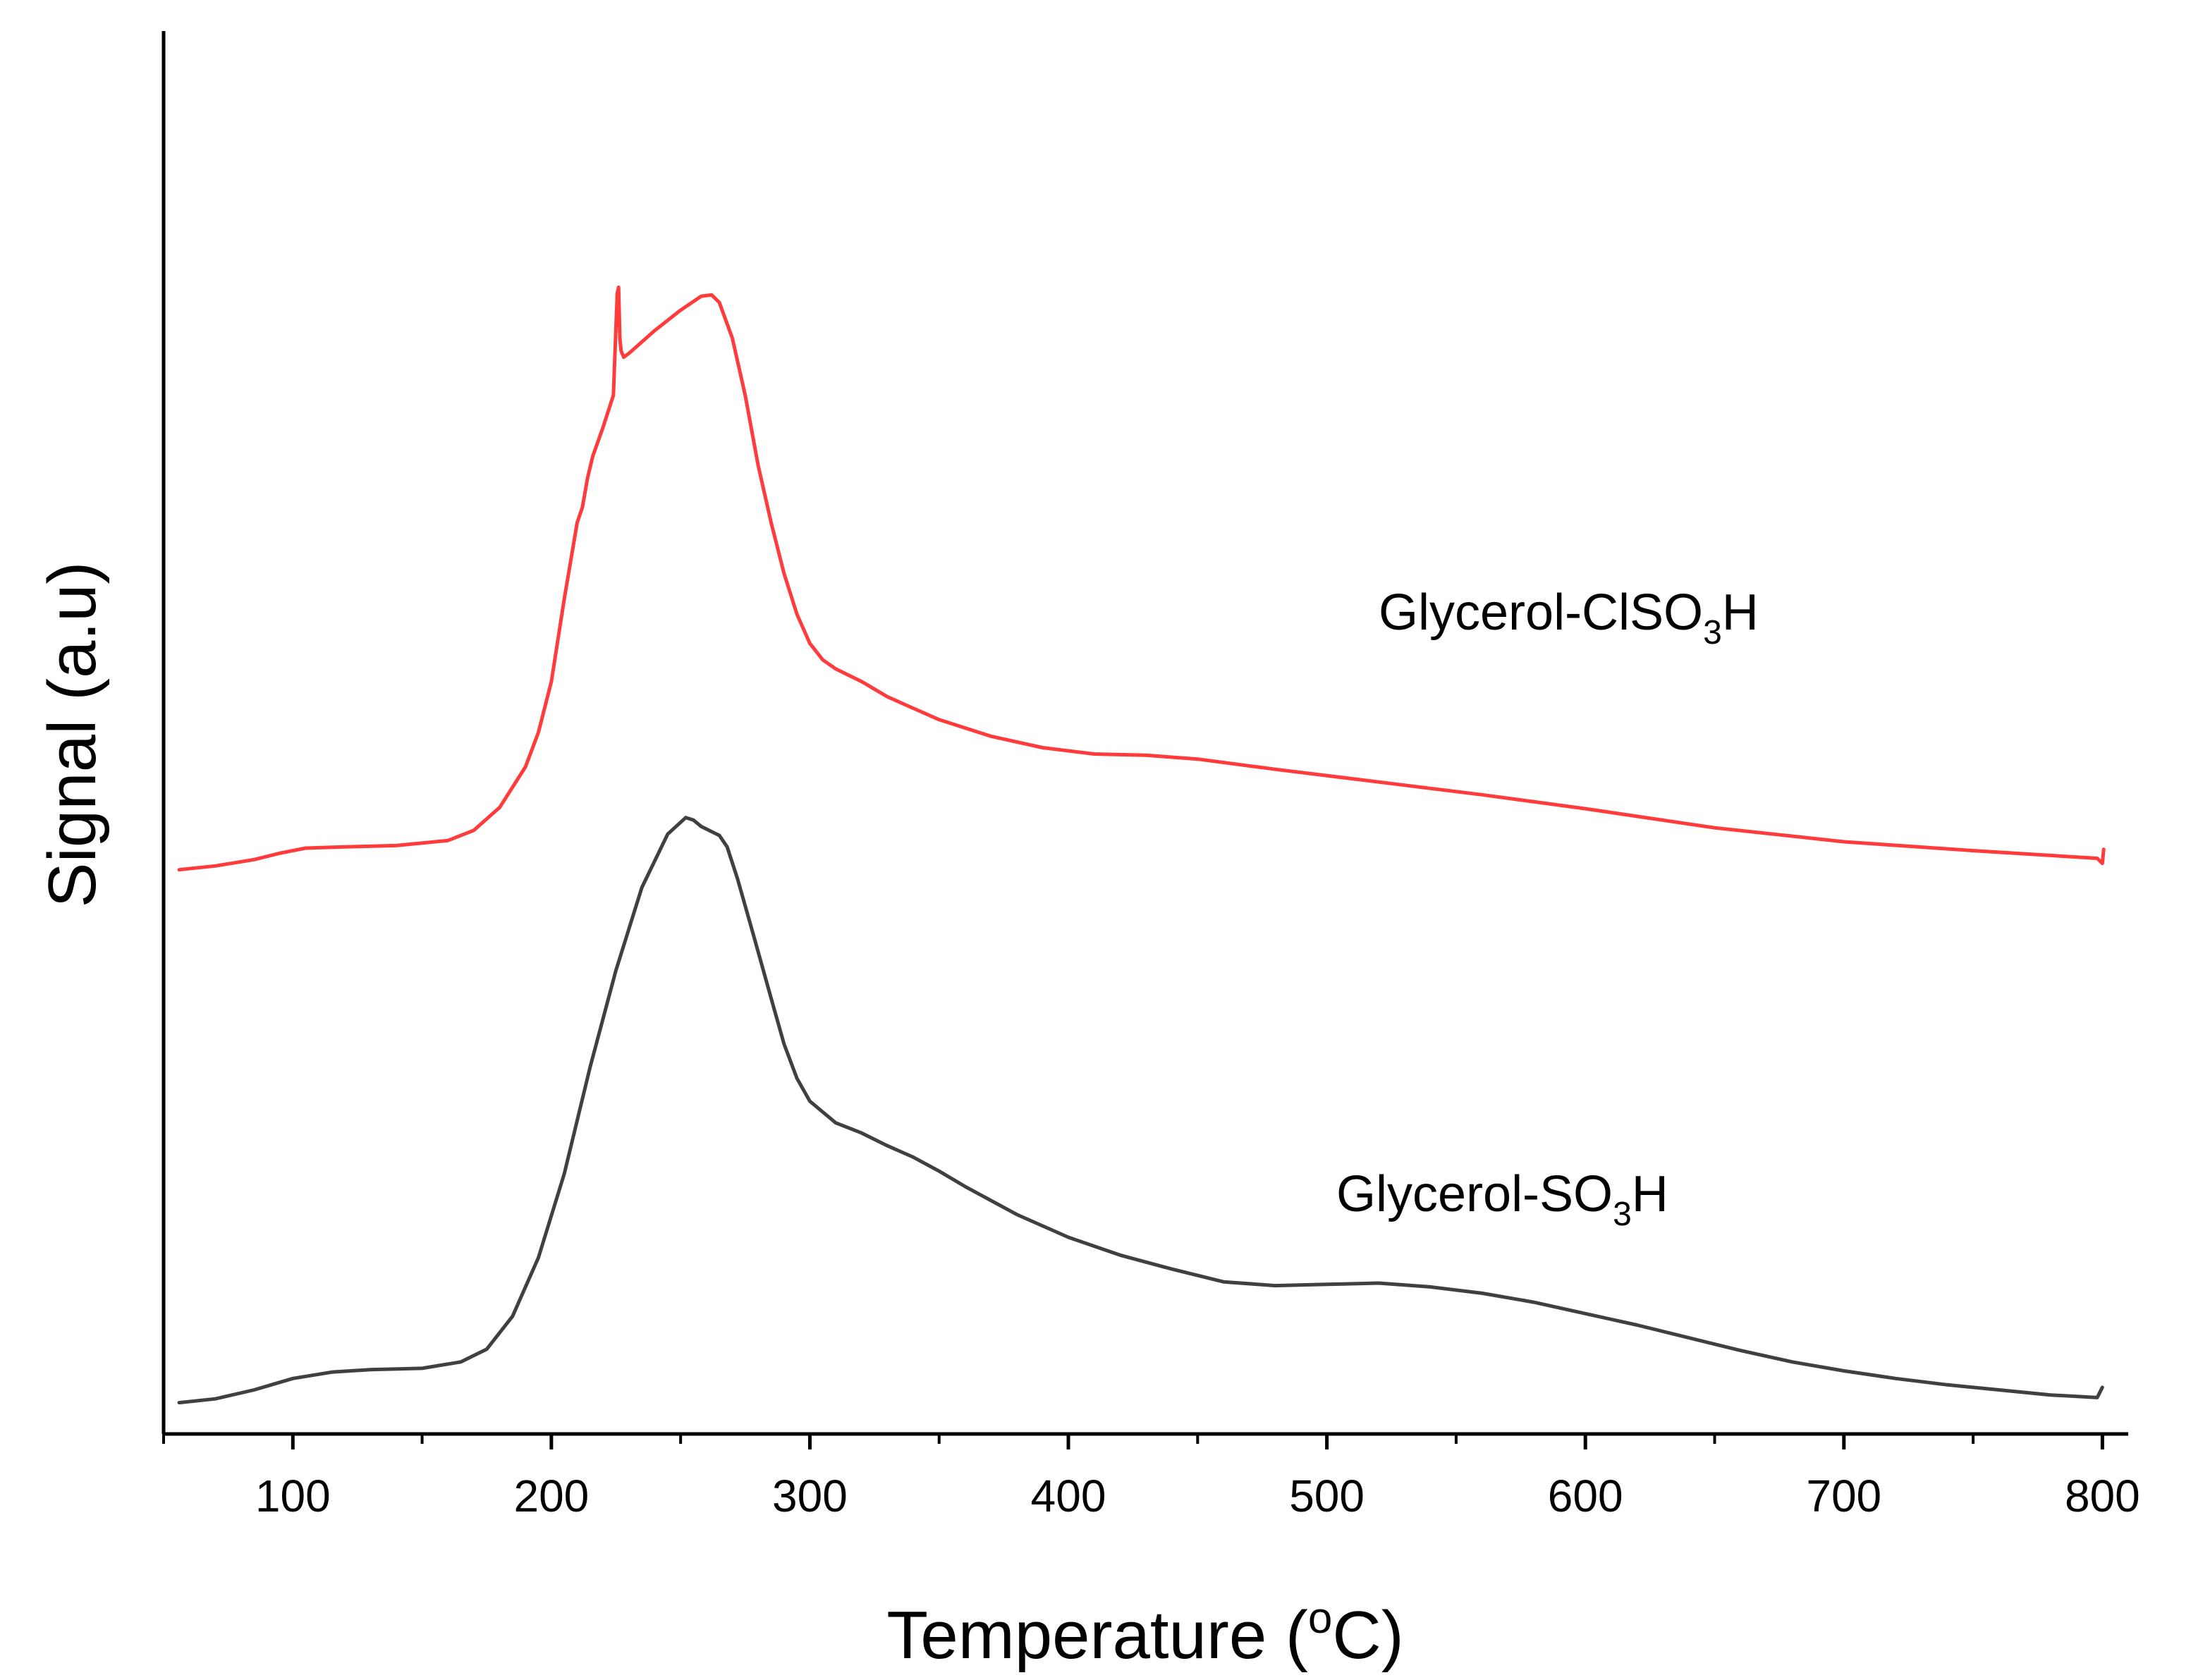  I want to click on x-ticks: 100 200 300 400 500 600 700 800, so click(1151, 1478).